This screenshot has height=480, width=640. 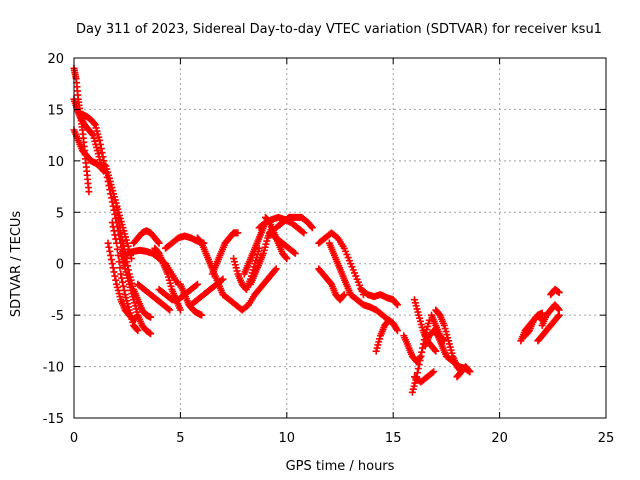 I want to click on y-axis-label: SDTVAR / TECUs, so click(x=16, y=264).